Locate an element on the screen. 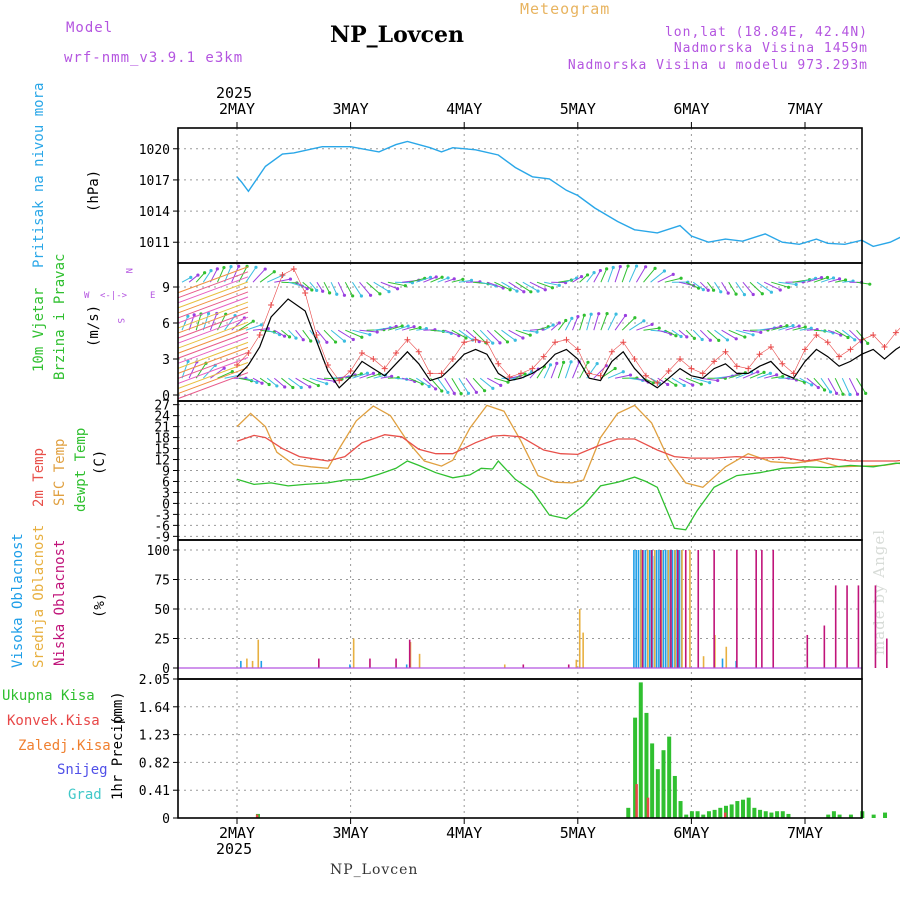  top-day-label: 7MAY is located at coordinates (805, 109).